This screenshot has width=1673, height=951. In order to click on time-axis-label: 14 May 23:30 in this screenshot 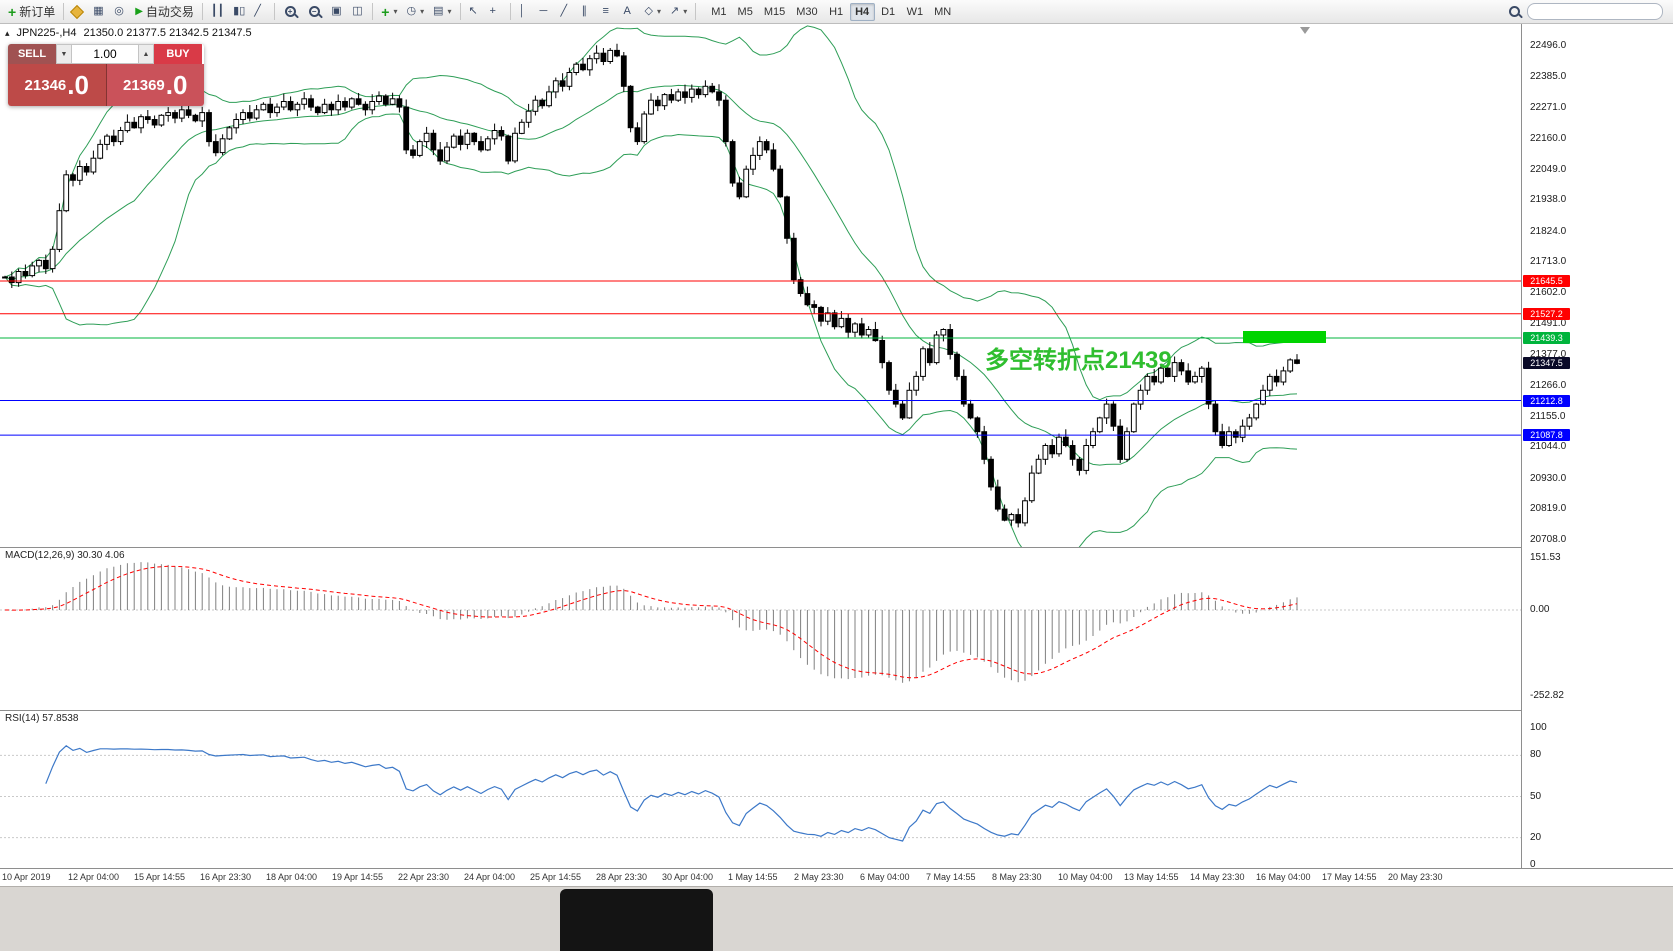, I will do `click(1217, 877)`.